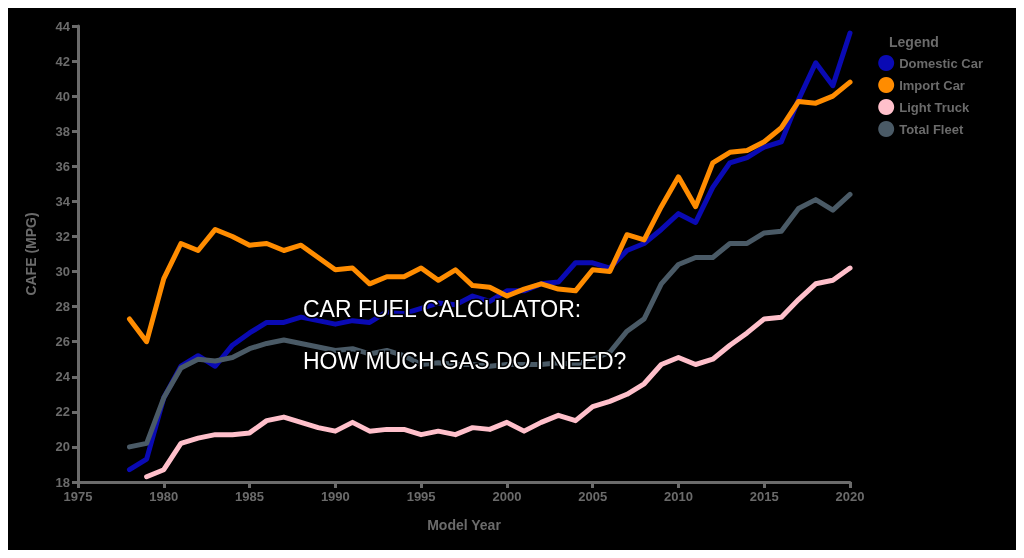 This screenshot has width=1024, height=558. What do you see at coordinates (62, 236) in the screenshot?
I see `y-tick-label: 32` at bounding box center [62, 236].